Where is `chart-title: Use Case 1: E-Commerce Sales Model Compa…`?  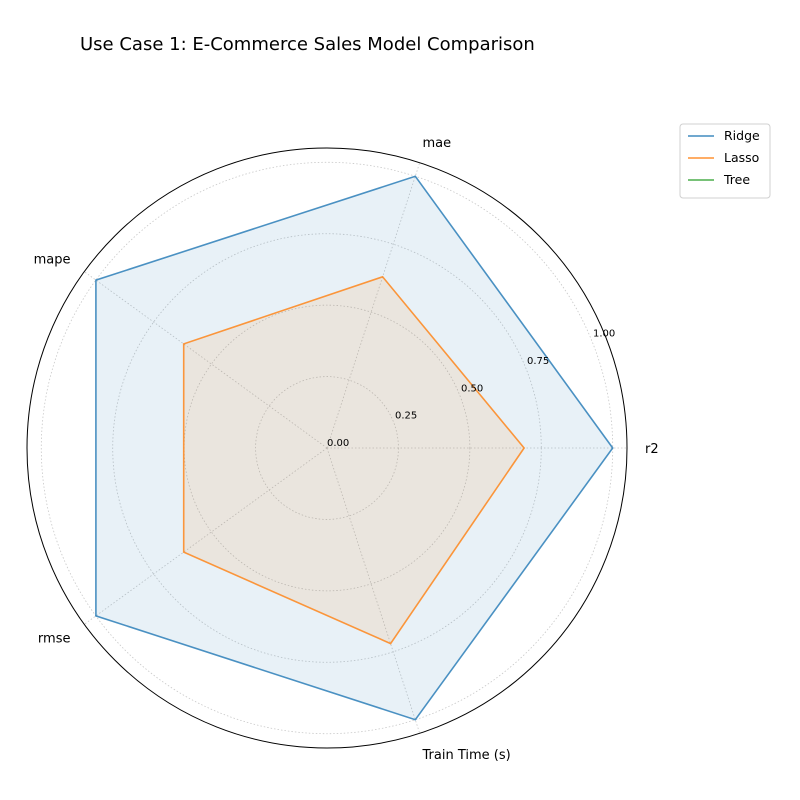 chart-title: Use Case 1: E-Commerce Sales Model Compa… is located at coordinates (307, 44).